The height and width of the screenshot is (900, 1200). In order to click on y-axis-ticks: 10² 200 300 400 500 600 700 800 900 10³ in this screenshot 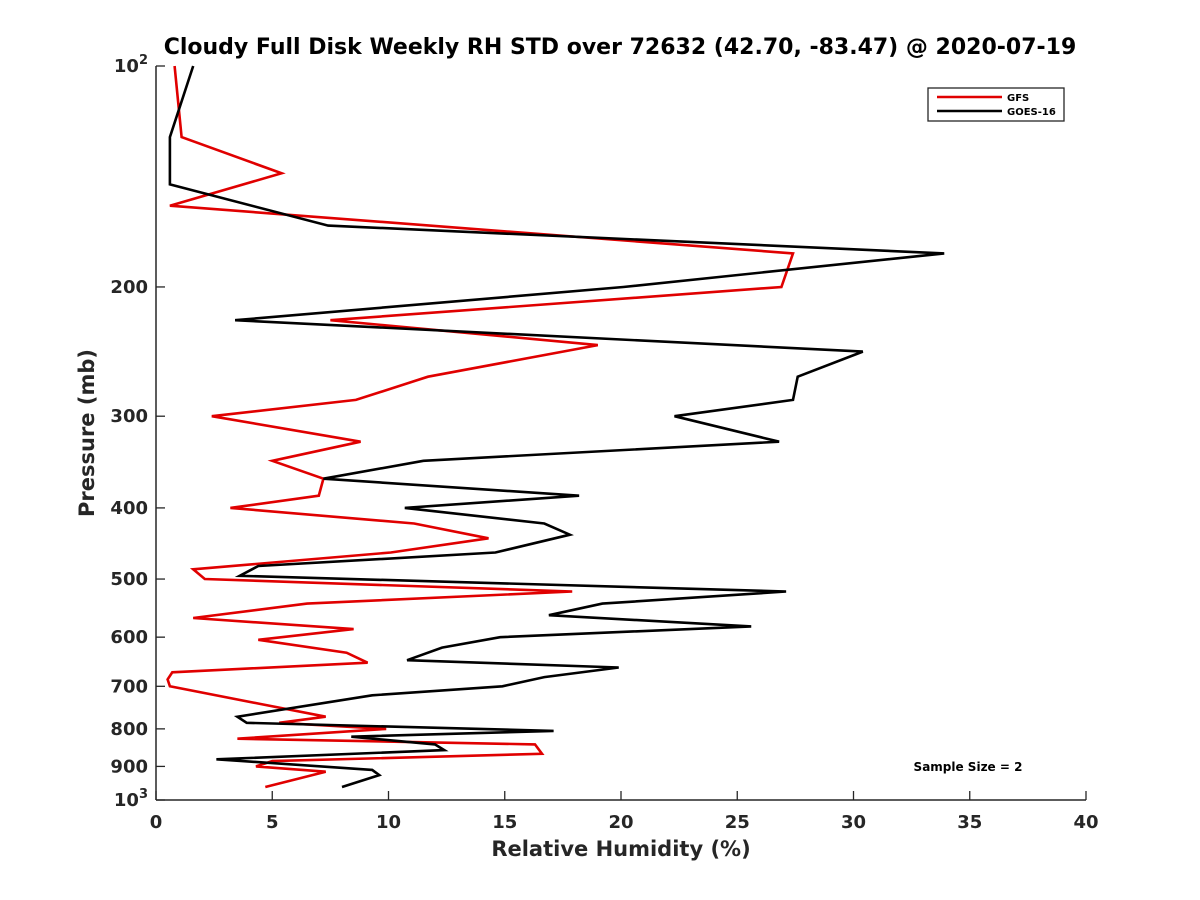, I will do `click(137, 432)`.